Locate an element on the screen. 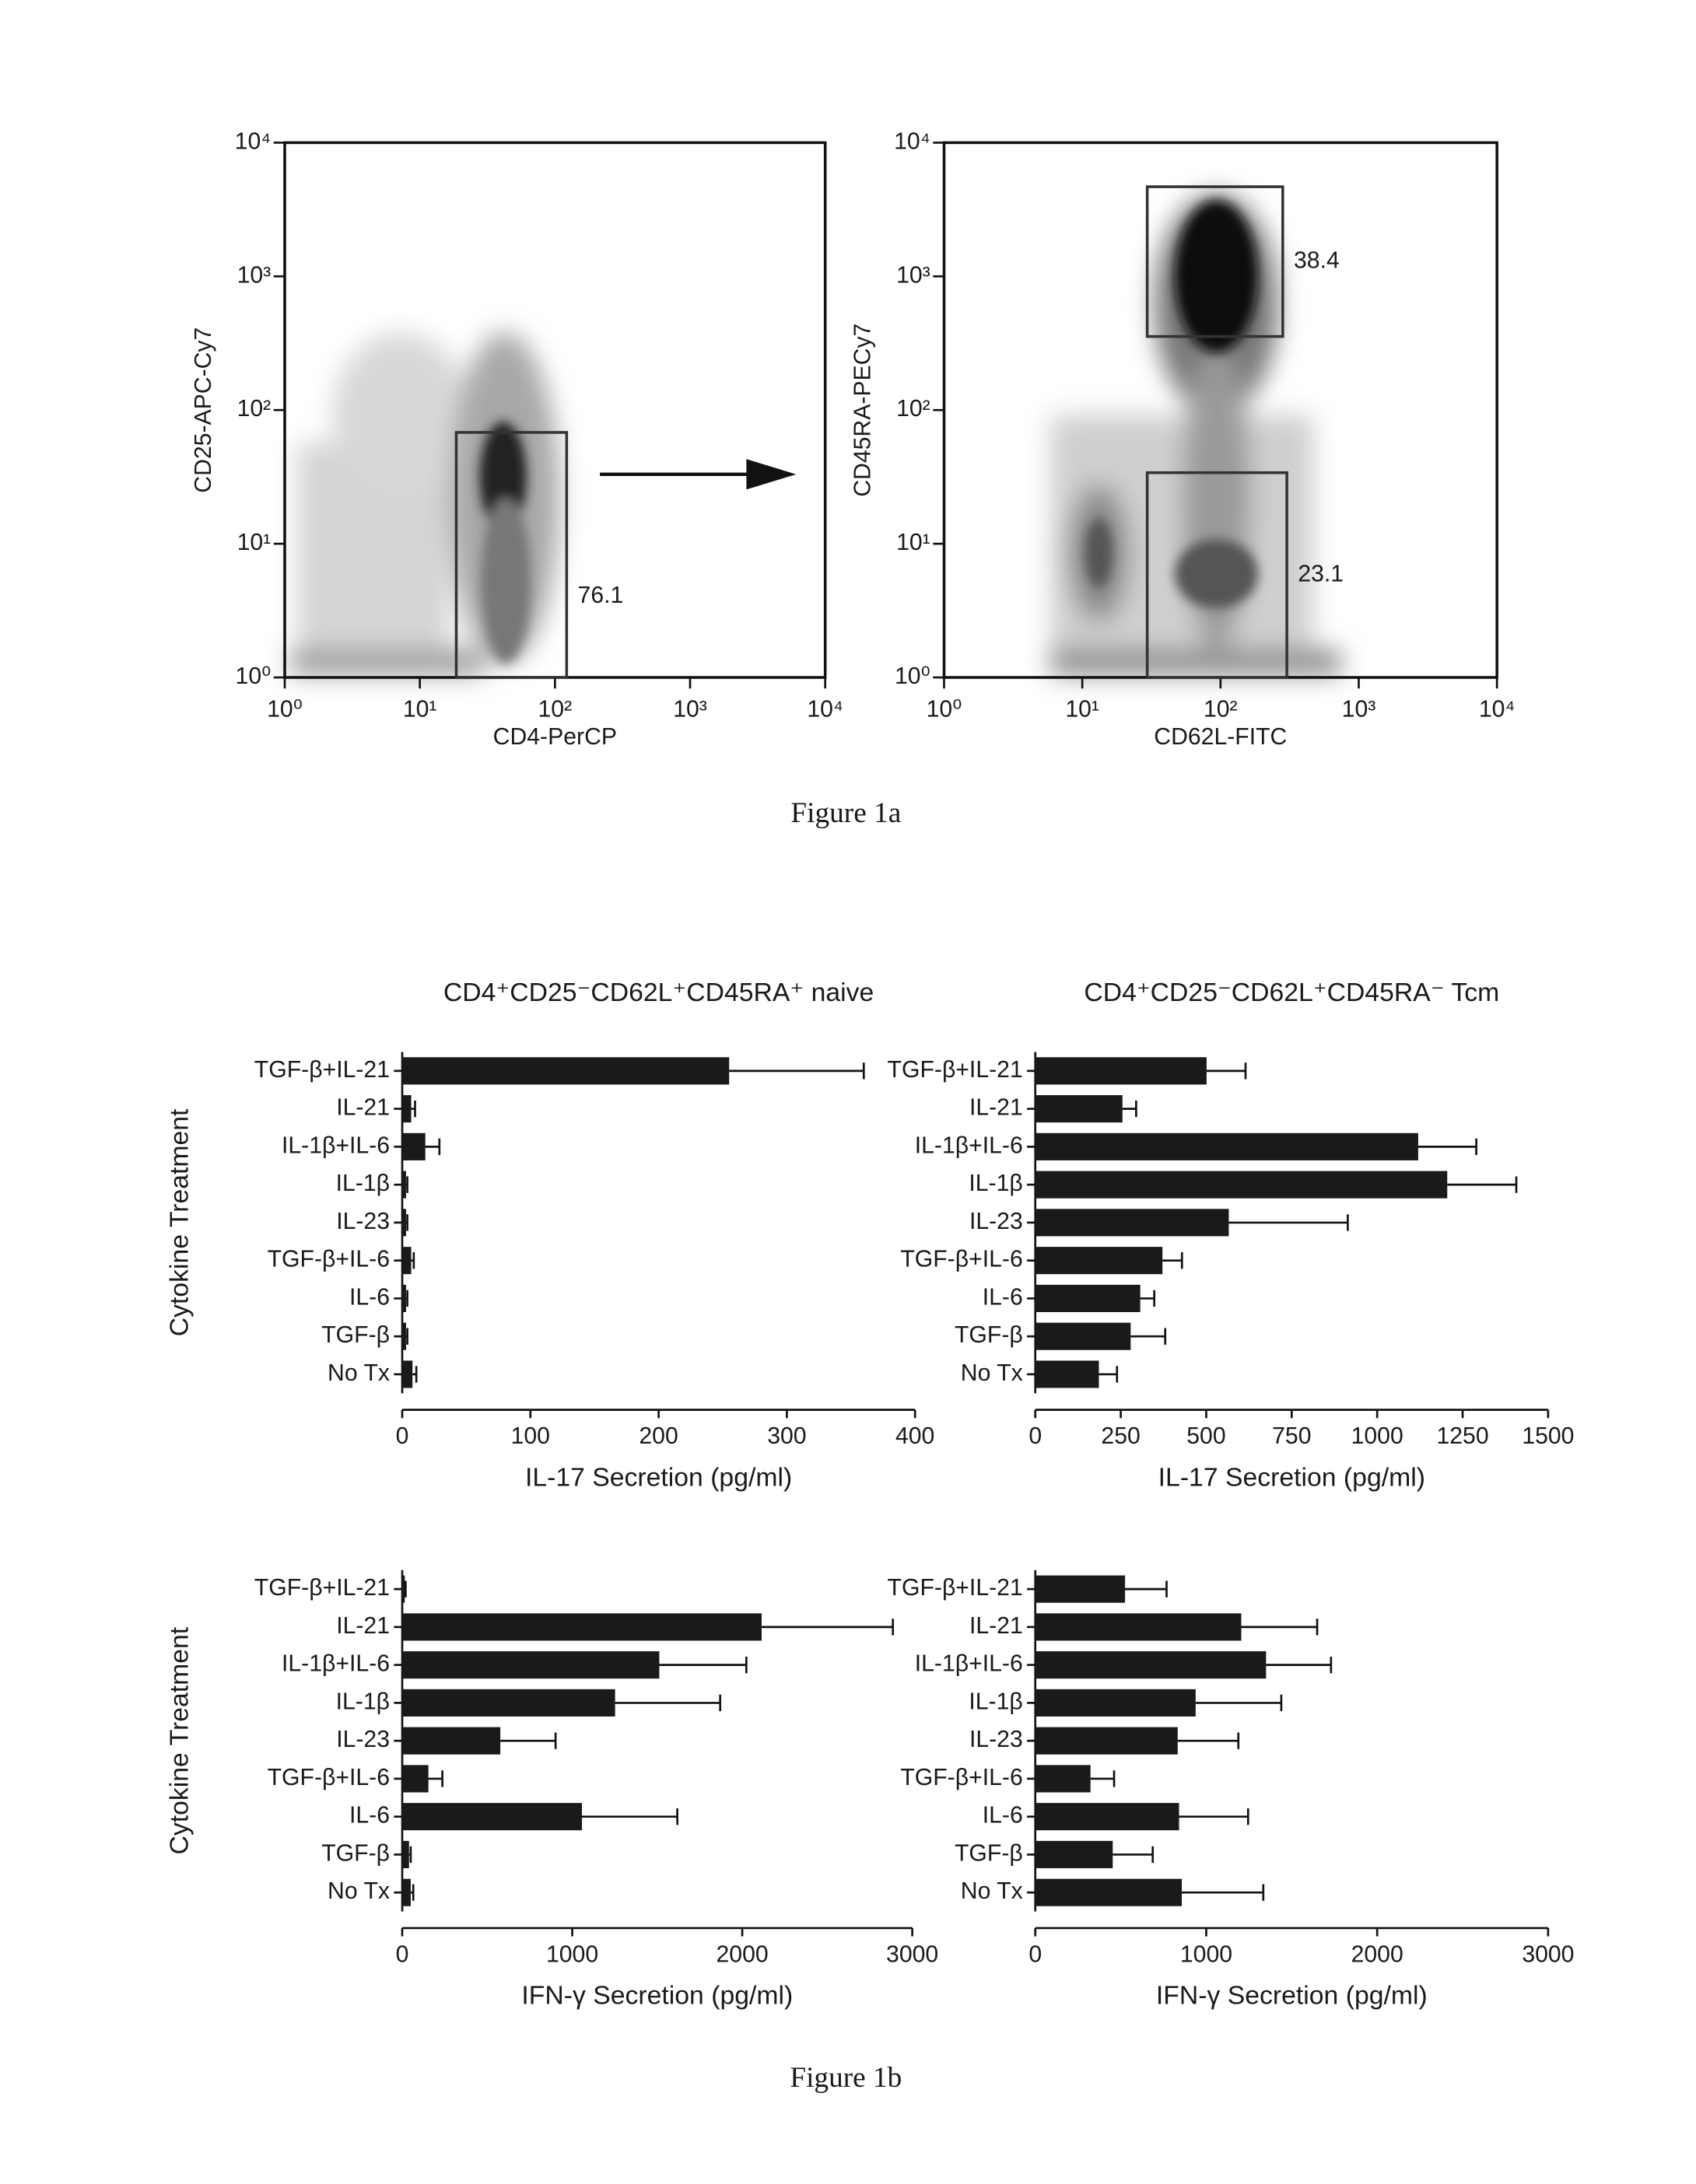 Image resolution: width=1696 pixels, height=2184 pixels. x-tick-label: 1500 is located at coordinates (1548, 1436).